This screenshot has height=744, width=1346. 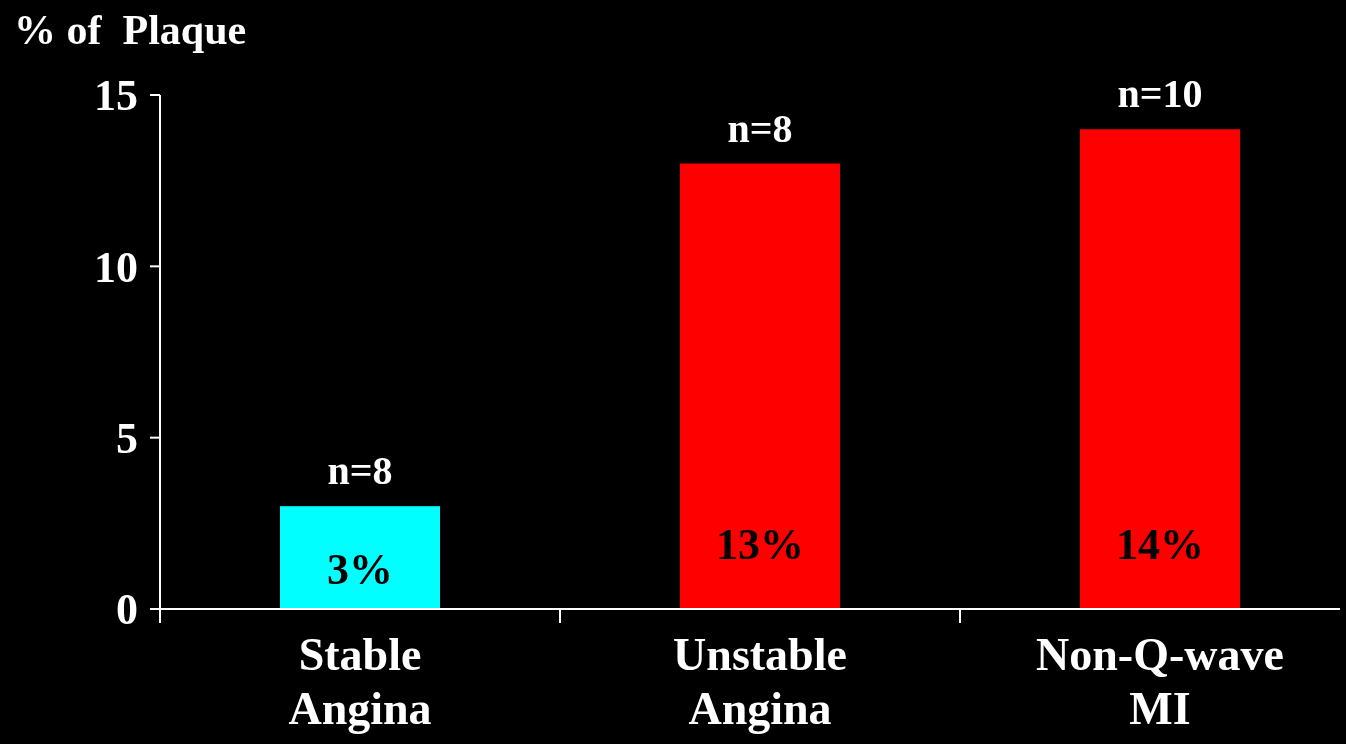 I want to click on y-axis-title: % of Plaque, so click(x=130, y=30).